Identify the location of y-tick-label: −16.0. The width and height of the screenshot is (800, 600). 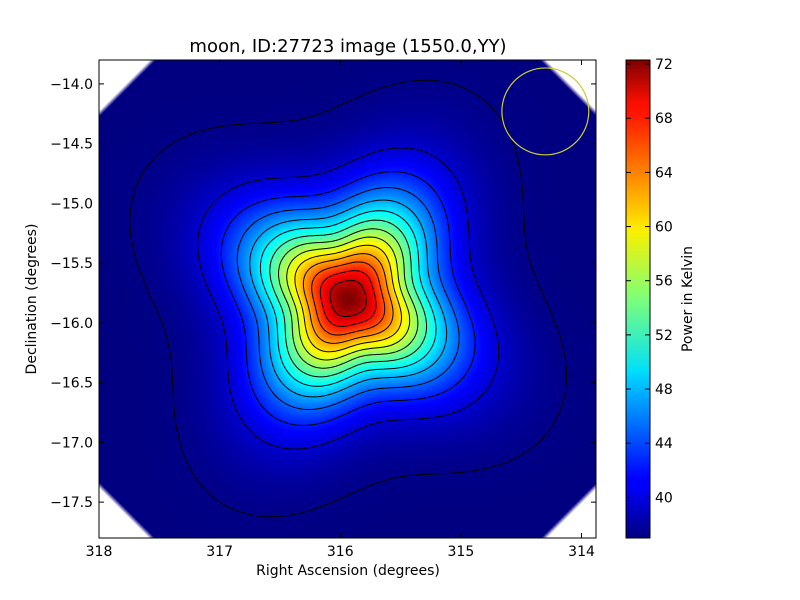
(71, 324).